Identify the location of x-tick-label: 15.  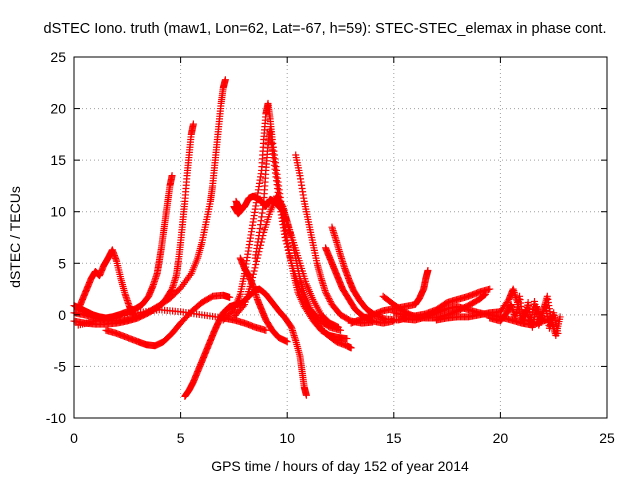
(394, 438).